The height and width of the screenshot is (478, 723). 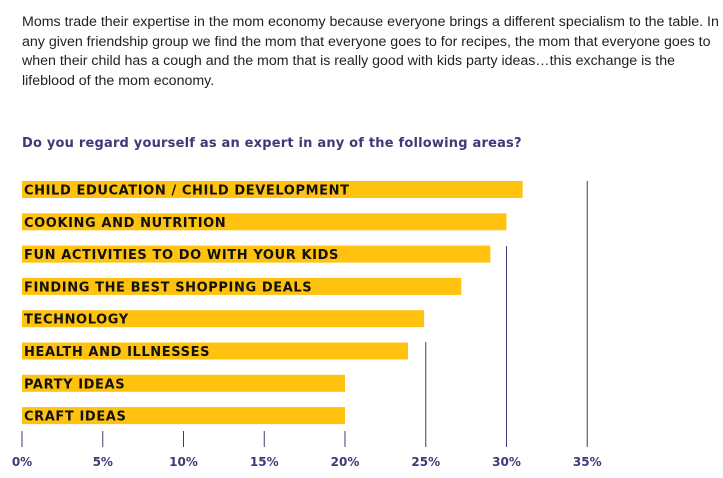 What do you see at coordinates (75, 417) in the screenshot?
I see `category-label-7: CRAFT IDEAS` at bounding box center [75, 417].